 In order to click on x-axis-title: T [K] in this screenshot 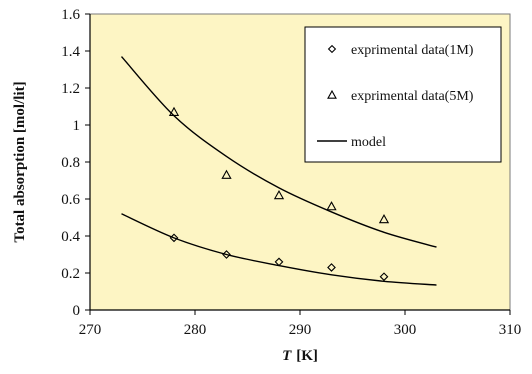, I will do `click(300, 356)`.